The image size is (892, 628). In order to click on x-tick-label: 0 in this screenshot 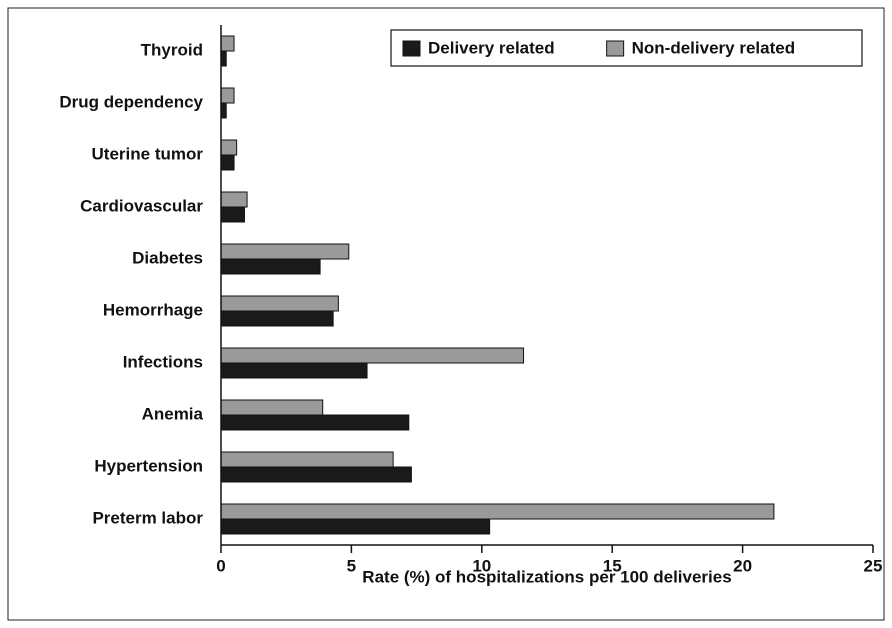, I will do `click(220, 565)`.